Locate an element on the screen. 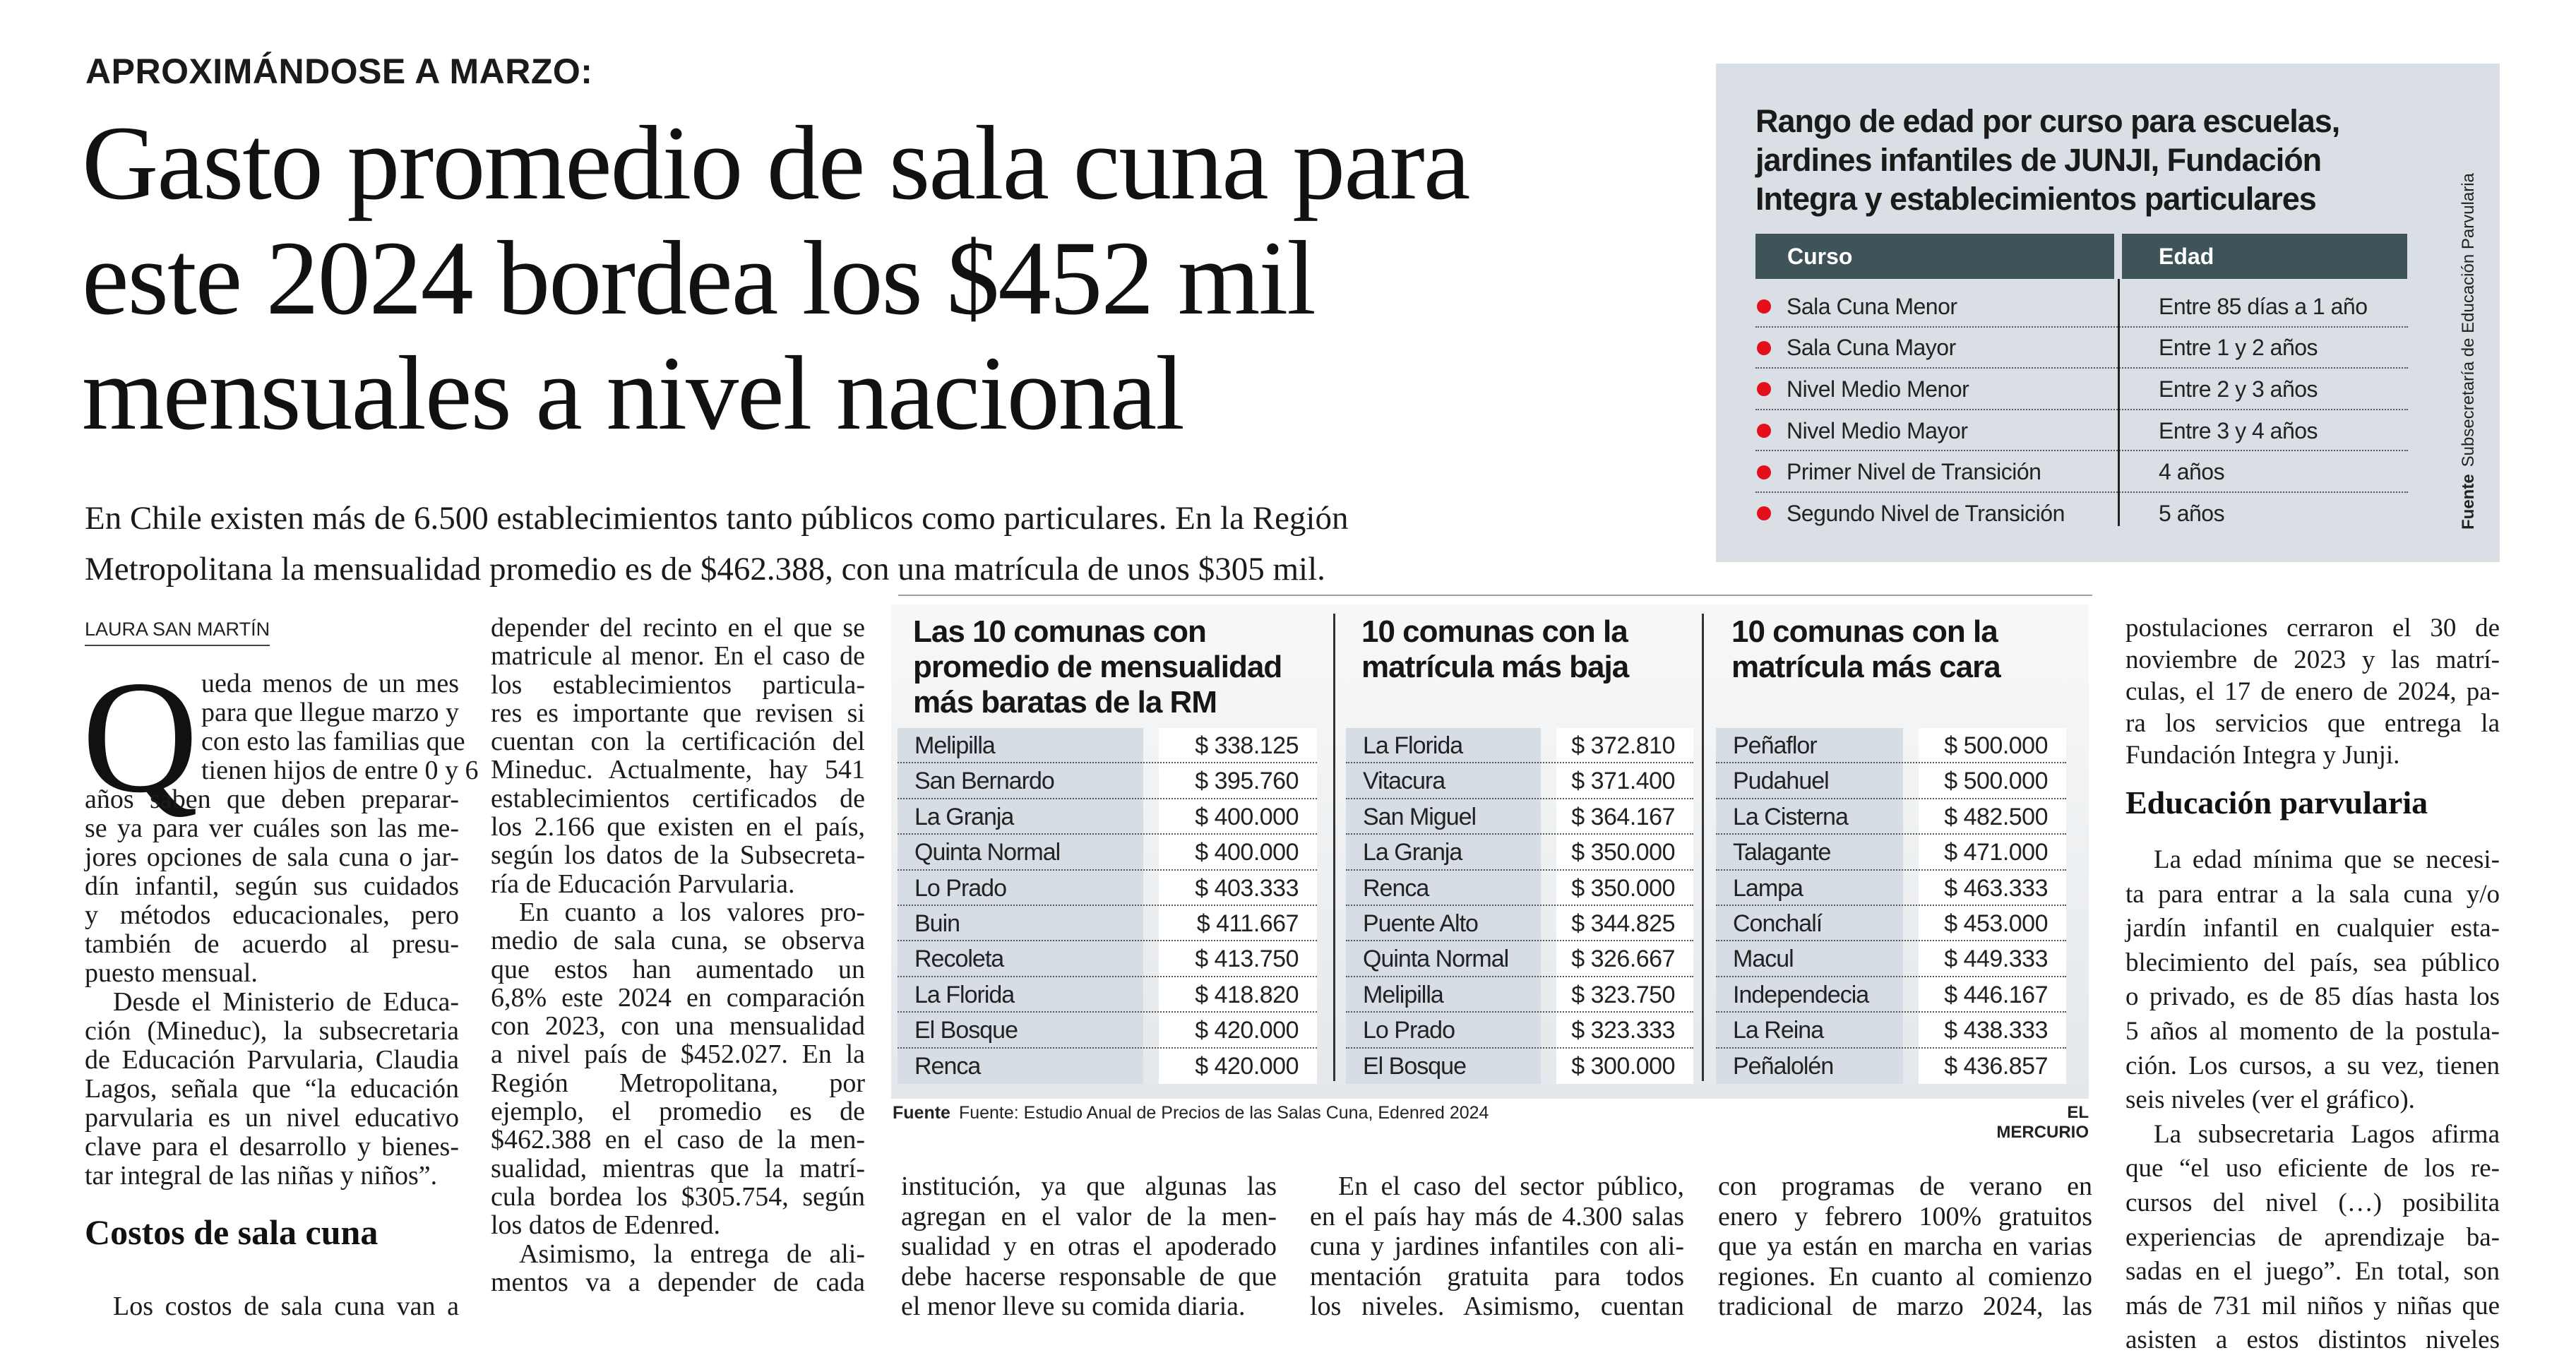 The height and width of the screenshot is (1360, 2576). comuna-value: $ 364.167 is located at coordinates (1624, 817).